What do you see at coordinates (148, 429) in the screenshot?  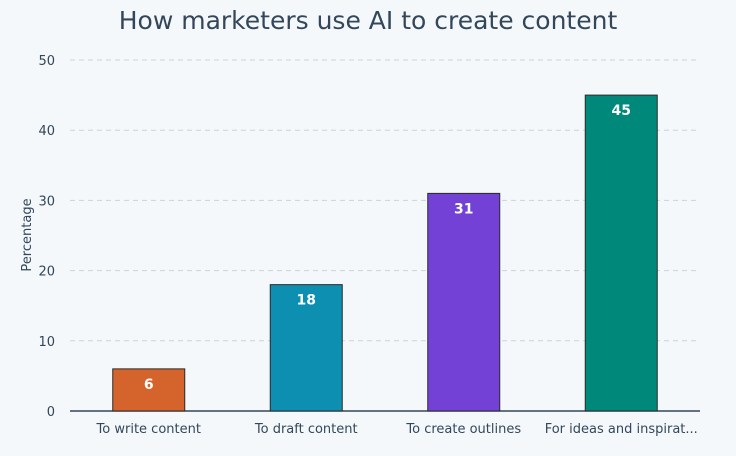 I see `x-tick-label: To write content` at bounding box center [148, 429].